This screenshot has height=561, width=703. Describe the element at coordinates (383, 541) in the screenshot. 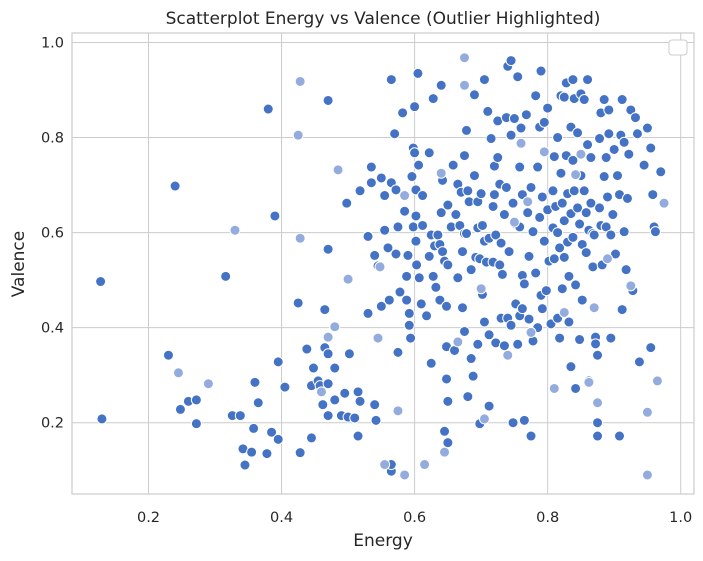

I see `x-axis-label: Energy` at that location.